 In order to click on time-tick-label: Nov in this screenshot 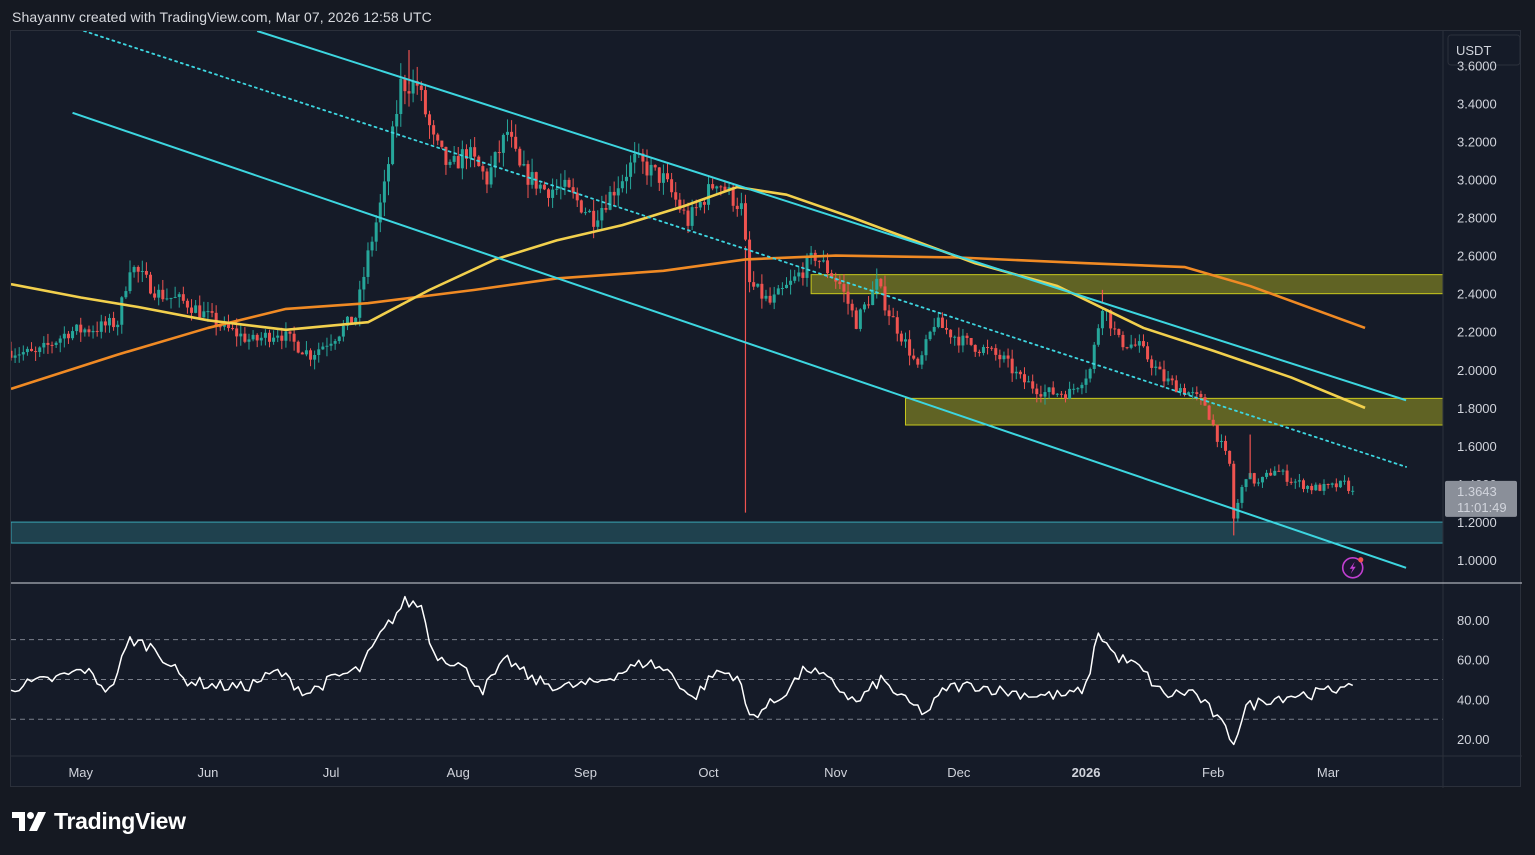, I will do `click(836, 772)`.